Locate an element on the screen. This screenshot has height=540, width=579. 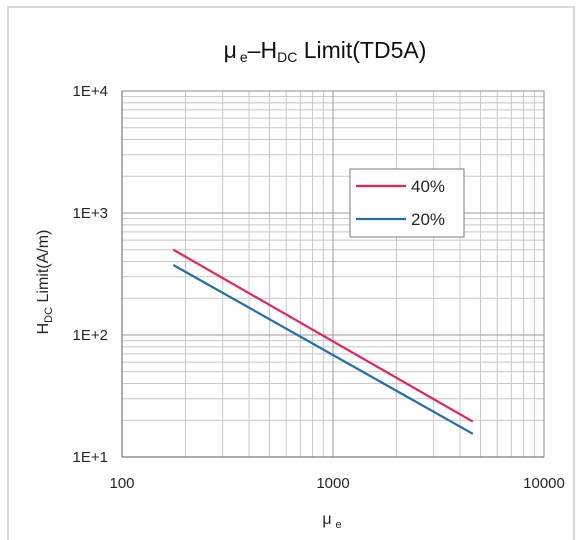
ylabel-sub: DC is located at coordinates (49, 315).